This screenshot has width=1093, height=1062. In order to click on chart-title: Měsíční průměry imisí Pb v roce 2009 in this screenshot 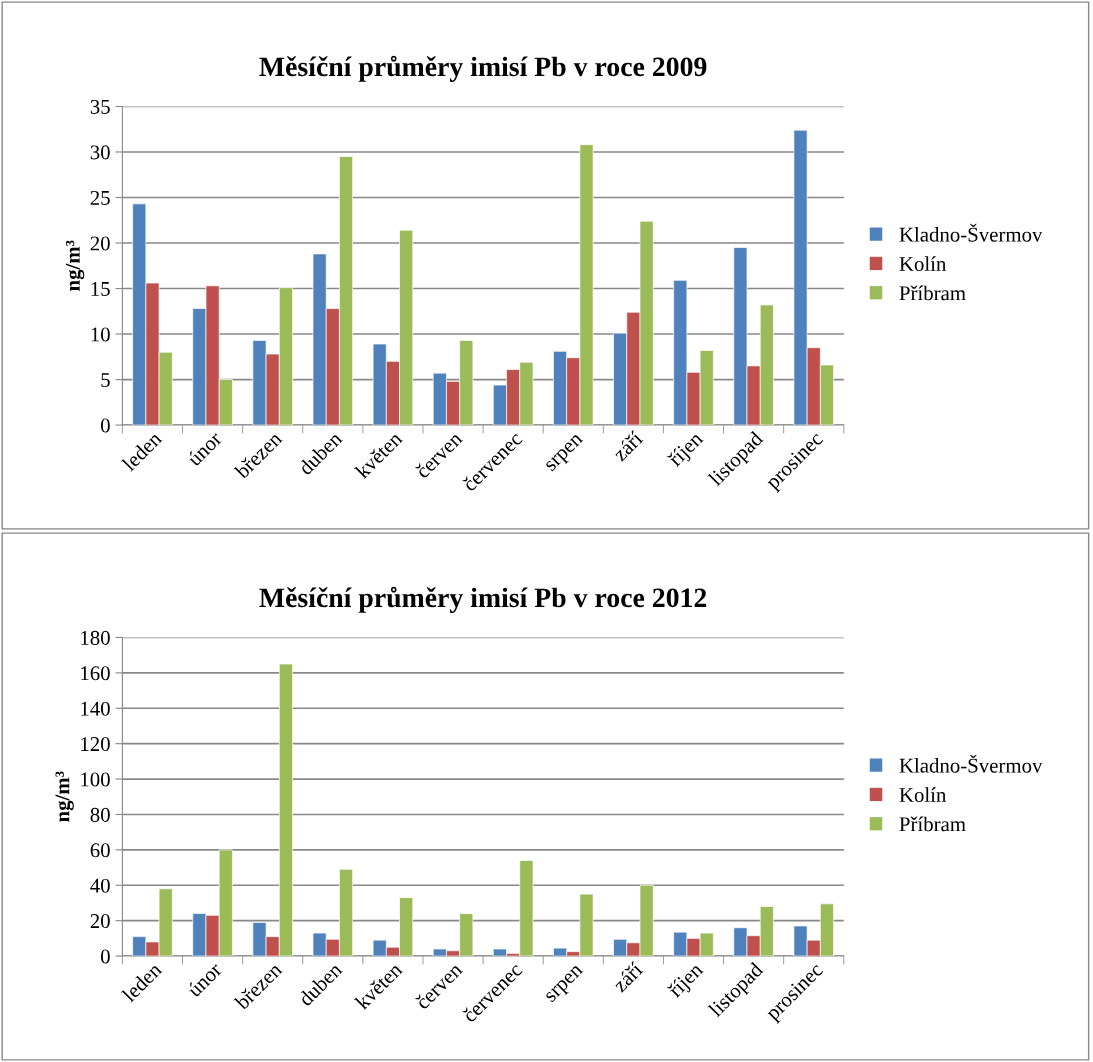, I will do `click(483, 68)`.